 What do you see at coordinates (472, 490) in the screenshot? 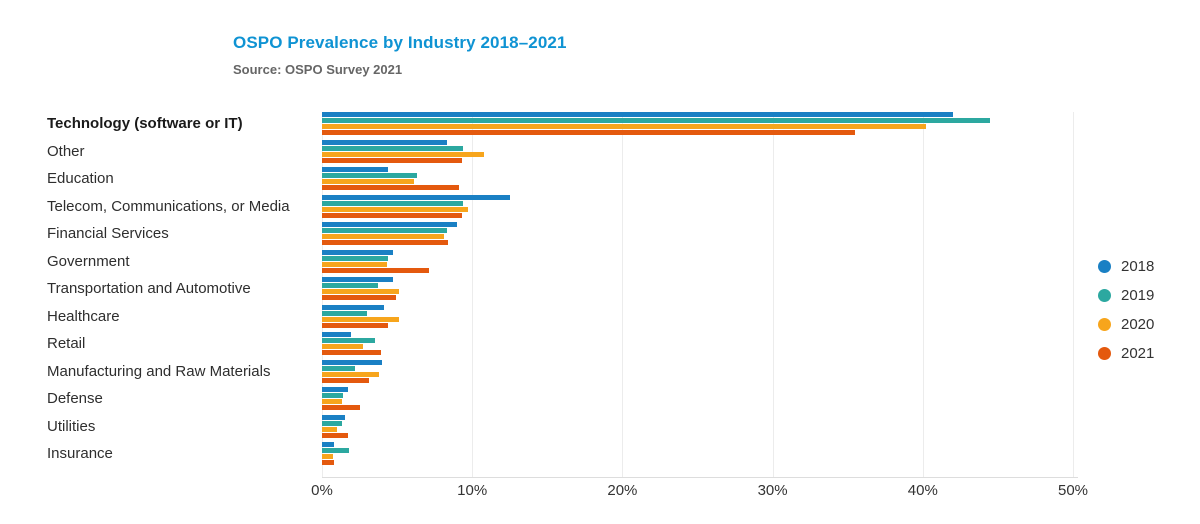
I see `x-tick-label: 10%` at bounding box center [472, 490].